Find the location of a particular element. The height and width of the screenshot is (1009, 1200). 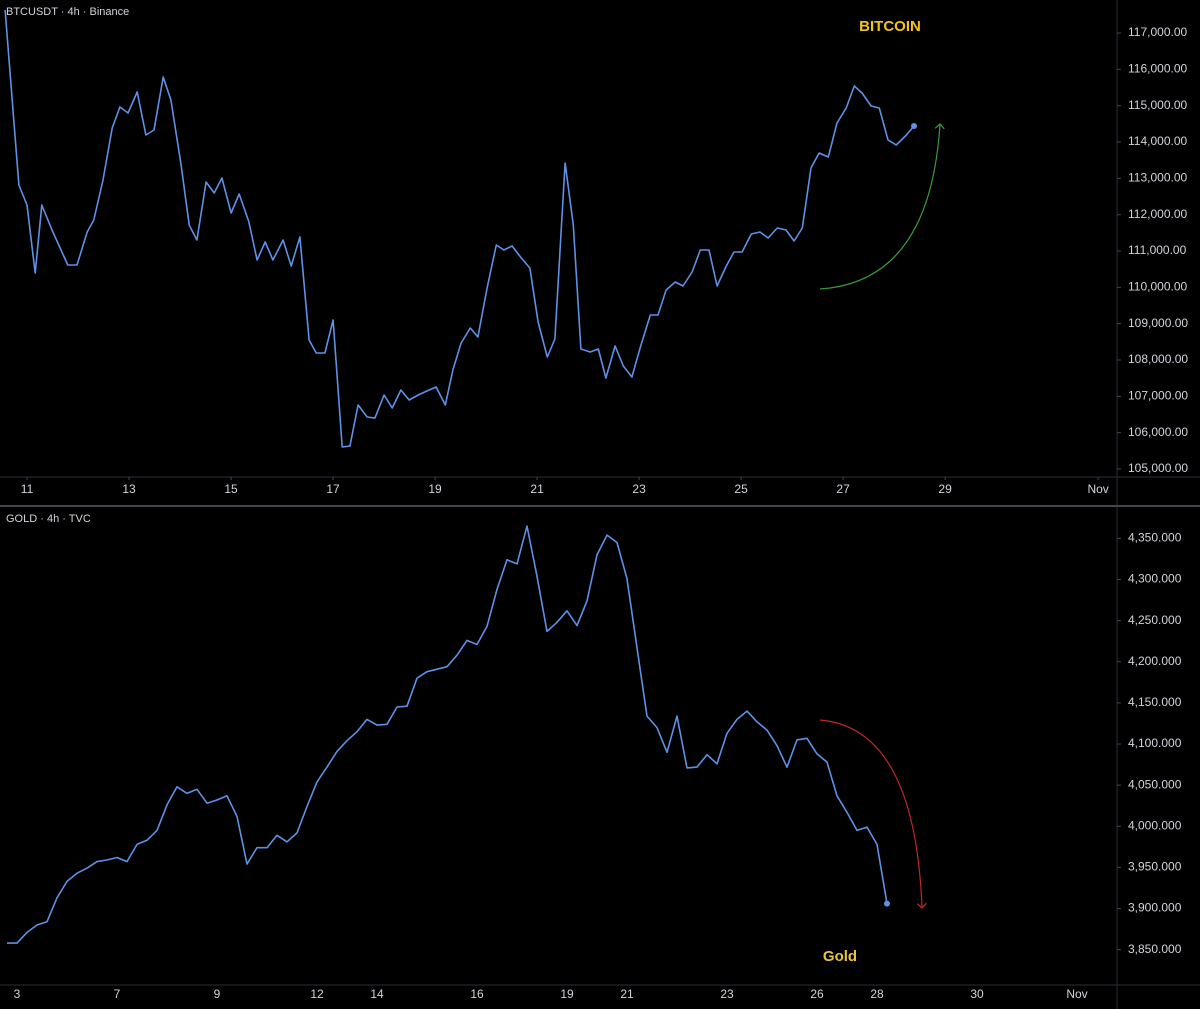

x-tick-label: 13 is located at coordinates (129, 489).